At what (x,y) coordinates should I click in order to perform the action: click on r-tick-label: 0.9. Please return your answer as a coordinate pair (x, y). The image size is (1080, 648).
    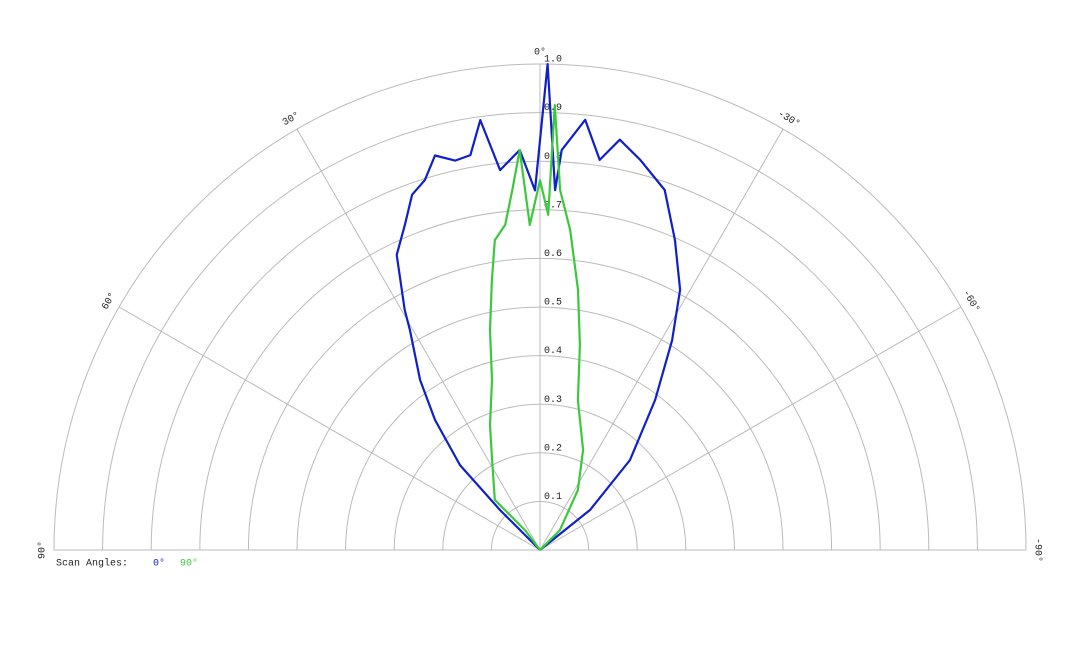
    Looking at the image, I should click on (553, 108).